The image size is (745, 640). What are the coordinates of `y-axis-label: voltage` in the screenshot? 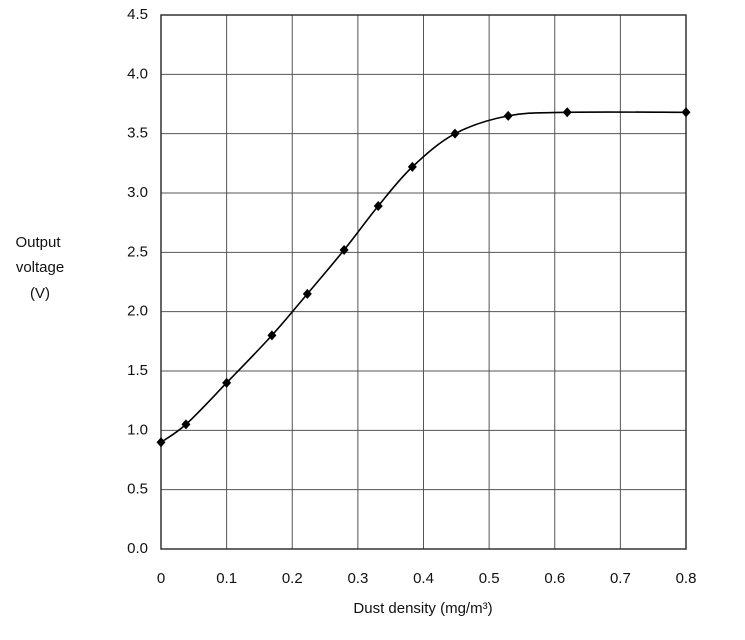 It's located at (40, 267).